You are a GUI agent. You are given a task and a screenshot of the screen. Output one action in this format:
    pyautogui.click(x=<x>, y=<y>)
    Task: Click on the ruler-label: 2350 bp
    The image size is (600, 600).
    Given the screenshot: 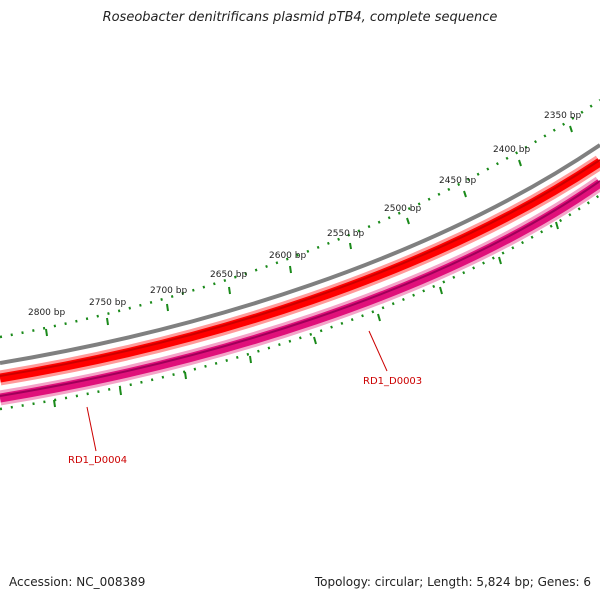 What is the action you would take?
    pyautogui.click(x=562, y=116)
    